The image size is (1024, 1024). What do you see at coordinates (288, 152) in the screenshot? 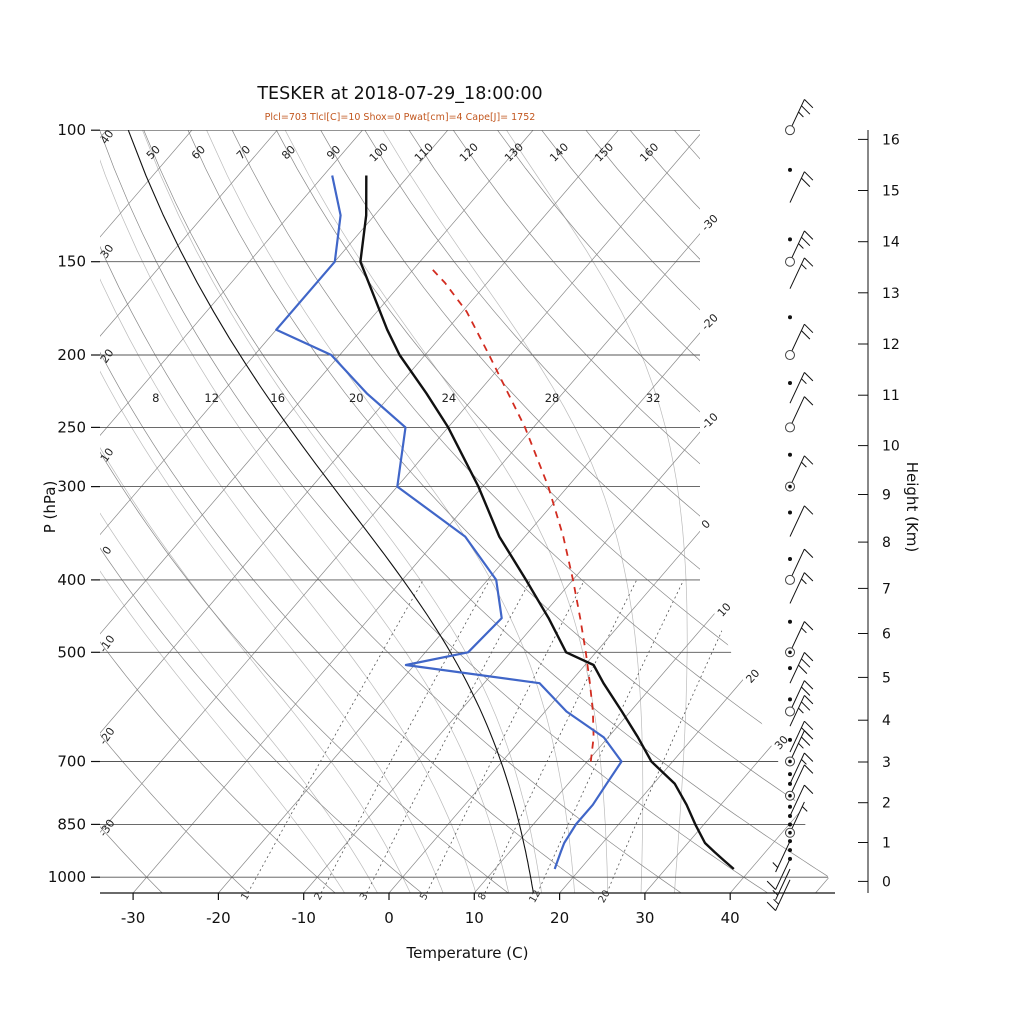
I see `svg-text: 80` at bounding box center [288, 152].